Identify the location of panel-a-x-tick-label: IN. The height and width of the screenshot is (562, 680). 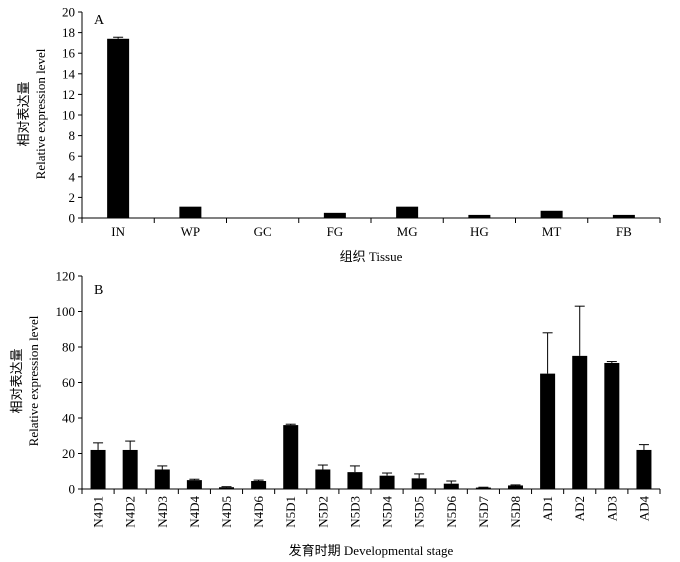
(118, 231).